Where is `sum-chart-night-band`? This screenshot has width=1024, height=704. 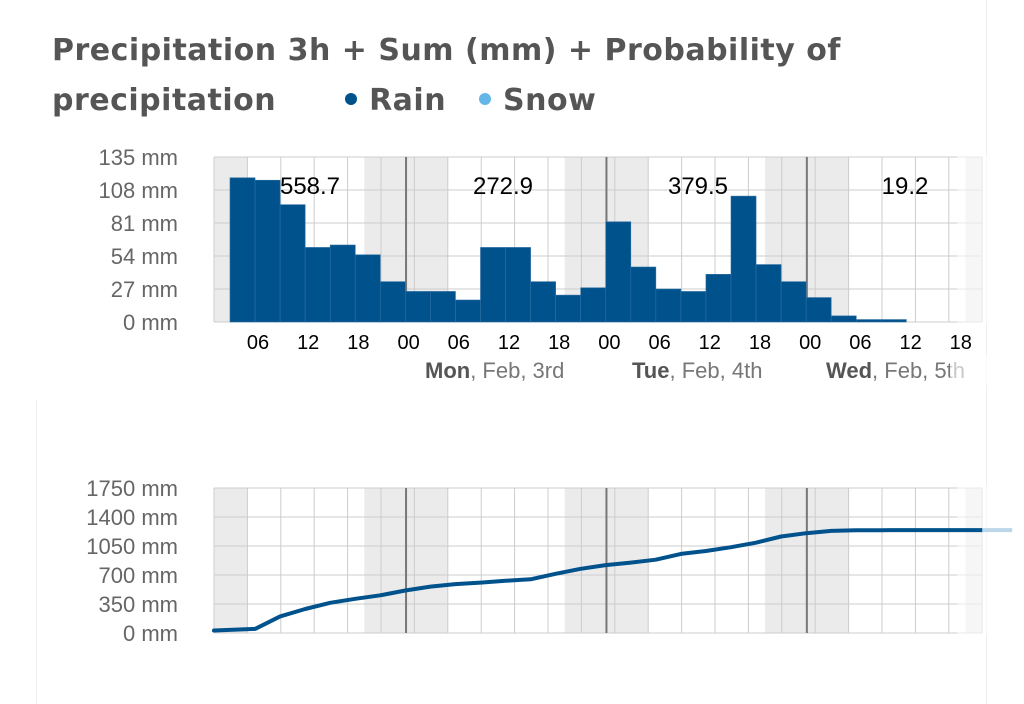
sum-chart-night-band is located at coordinates (231, 560).